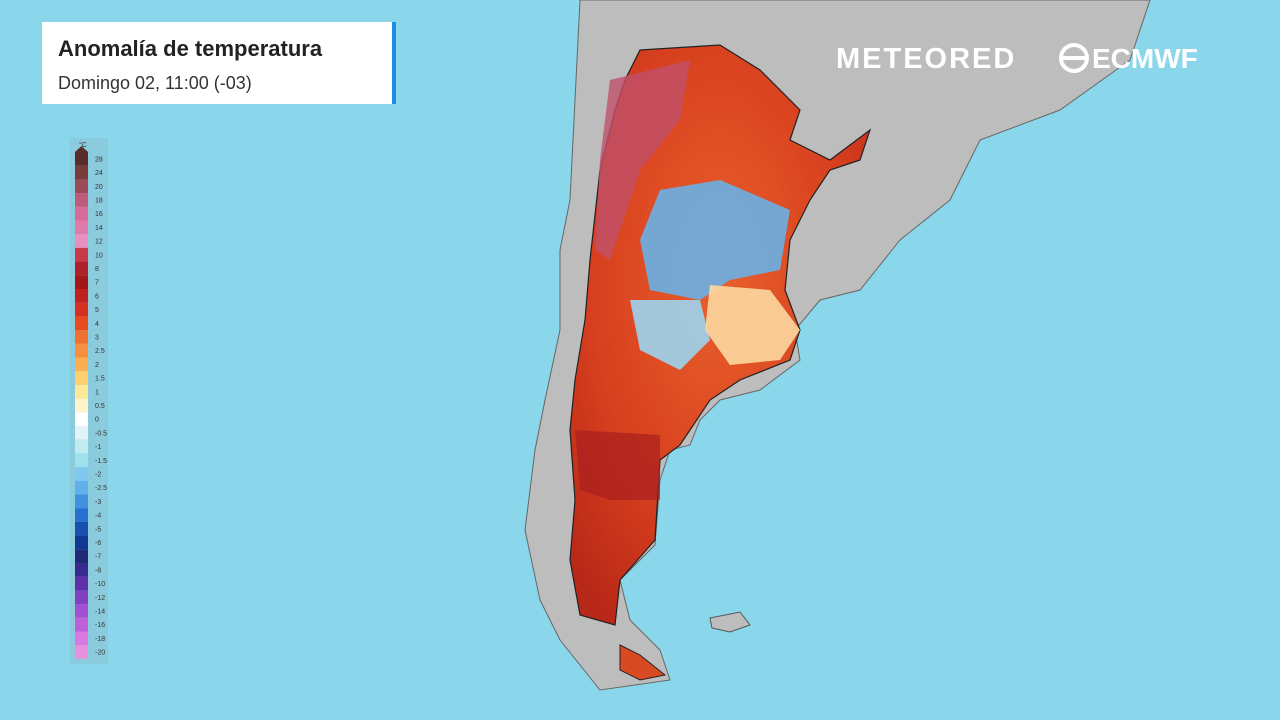 The height and width of the screenshot is (720, 1280). What do you see at coordinates (155, 83) in the screenshot?
I see `subtitle: Domingo 02, 11:00 (-03)` at bounding box center [155, 83].